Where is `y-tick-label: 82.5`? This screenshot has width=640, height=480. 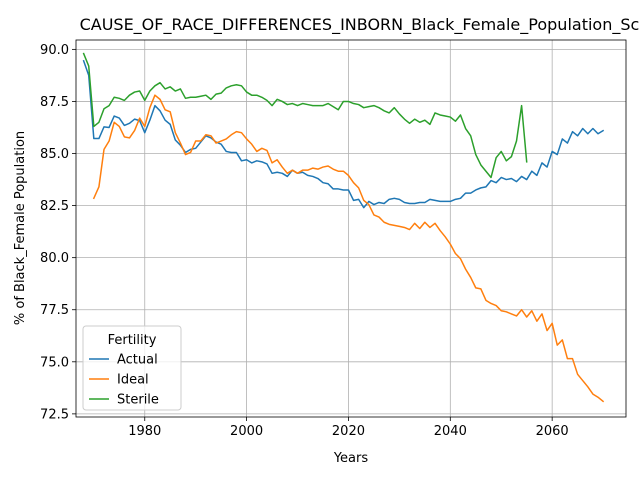 y-tick-label: 82.5 is located at coordinates (54, 206).